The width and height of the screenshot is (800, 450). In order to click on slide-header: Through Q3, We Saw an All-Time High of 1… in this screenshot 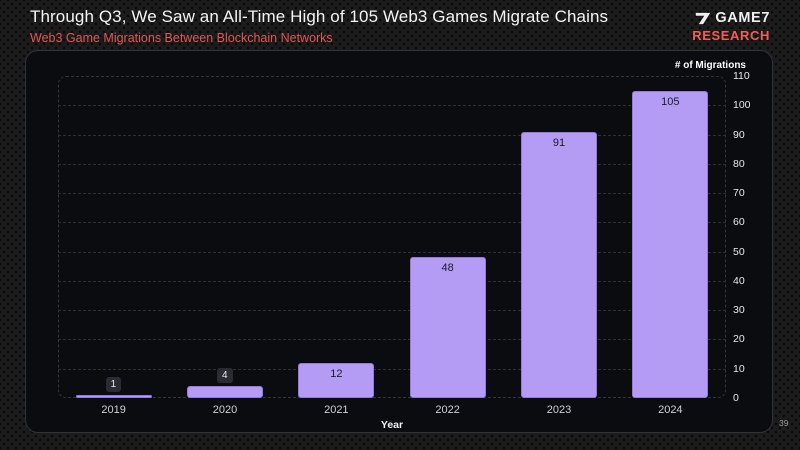, I will do `click(400, 25)`.